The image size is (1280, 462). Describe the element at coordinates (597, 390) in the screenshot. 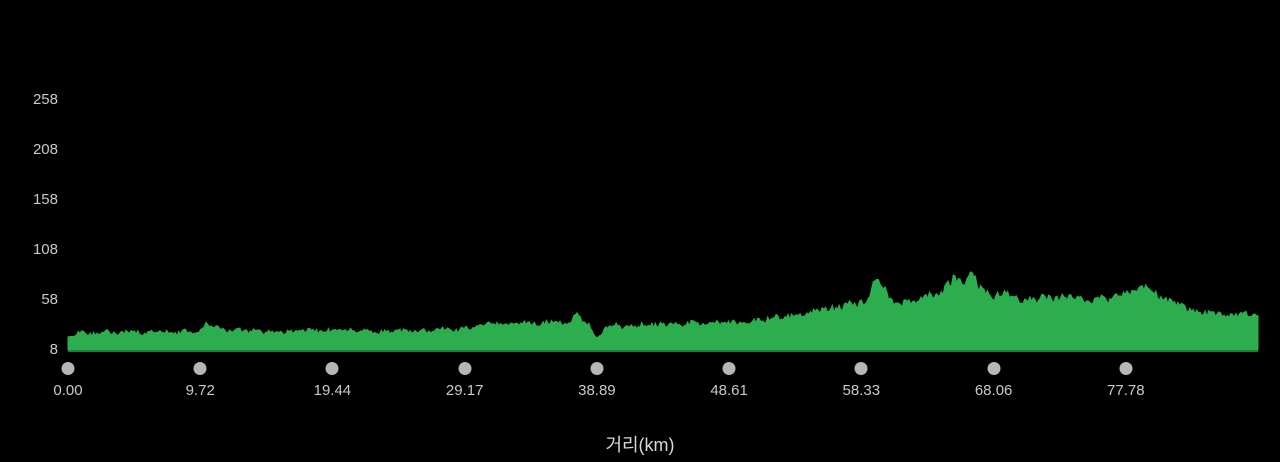

I see `x-tick-label: 38.89` at that location.